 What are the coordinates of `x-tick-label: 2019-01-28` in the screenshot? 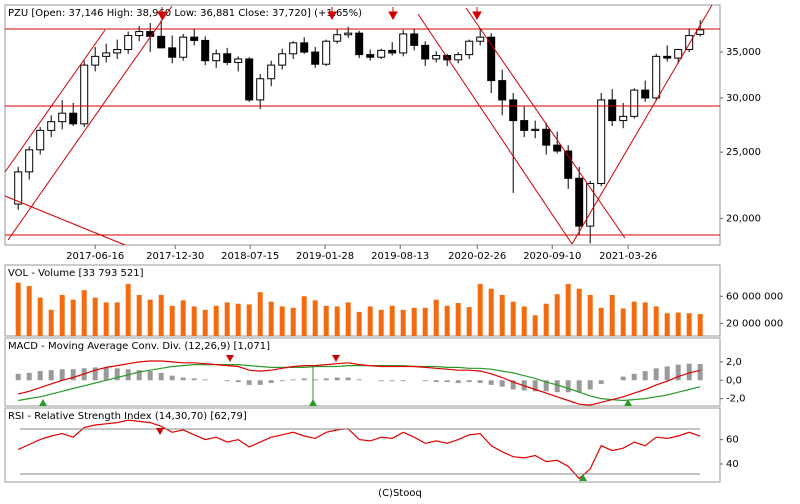 It's located at (325, 256).